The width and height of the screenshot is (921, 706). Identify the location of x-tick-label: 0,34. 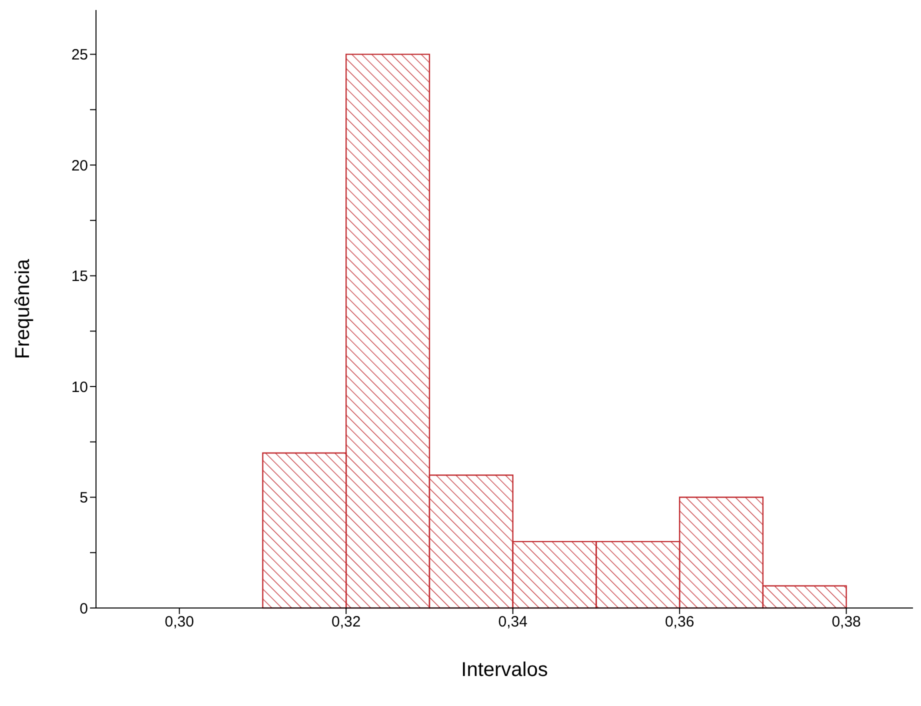
(513, 622).